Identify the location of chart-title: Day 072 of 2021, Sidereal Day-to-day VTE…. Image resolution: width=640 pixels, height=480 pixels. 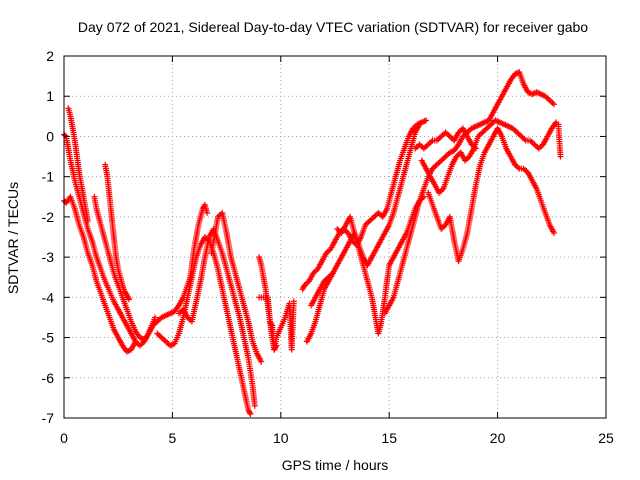
(333, 27).